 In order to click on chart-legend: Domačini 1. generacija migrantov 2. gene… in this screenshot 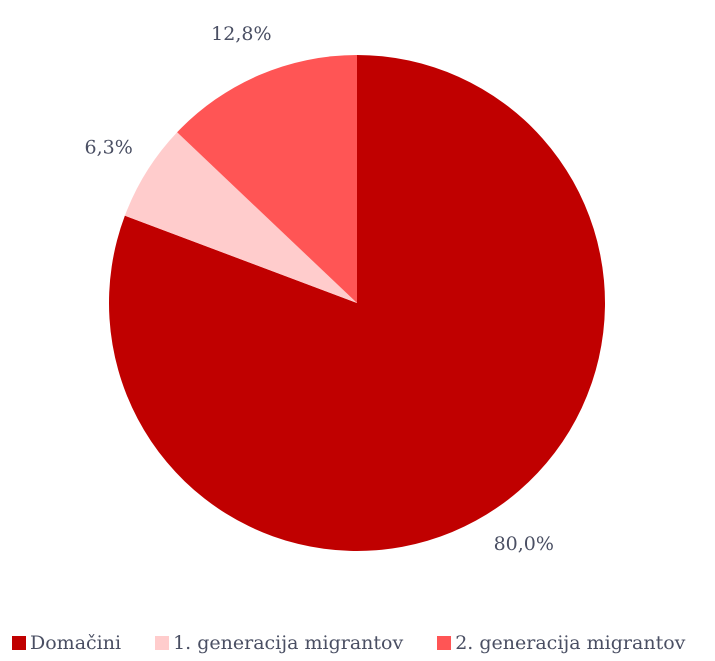, I will do `click(362, 643)`.